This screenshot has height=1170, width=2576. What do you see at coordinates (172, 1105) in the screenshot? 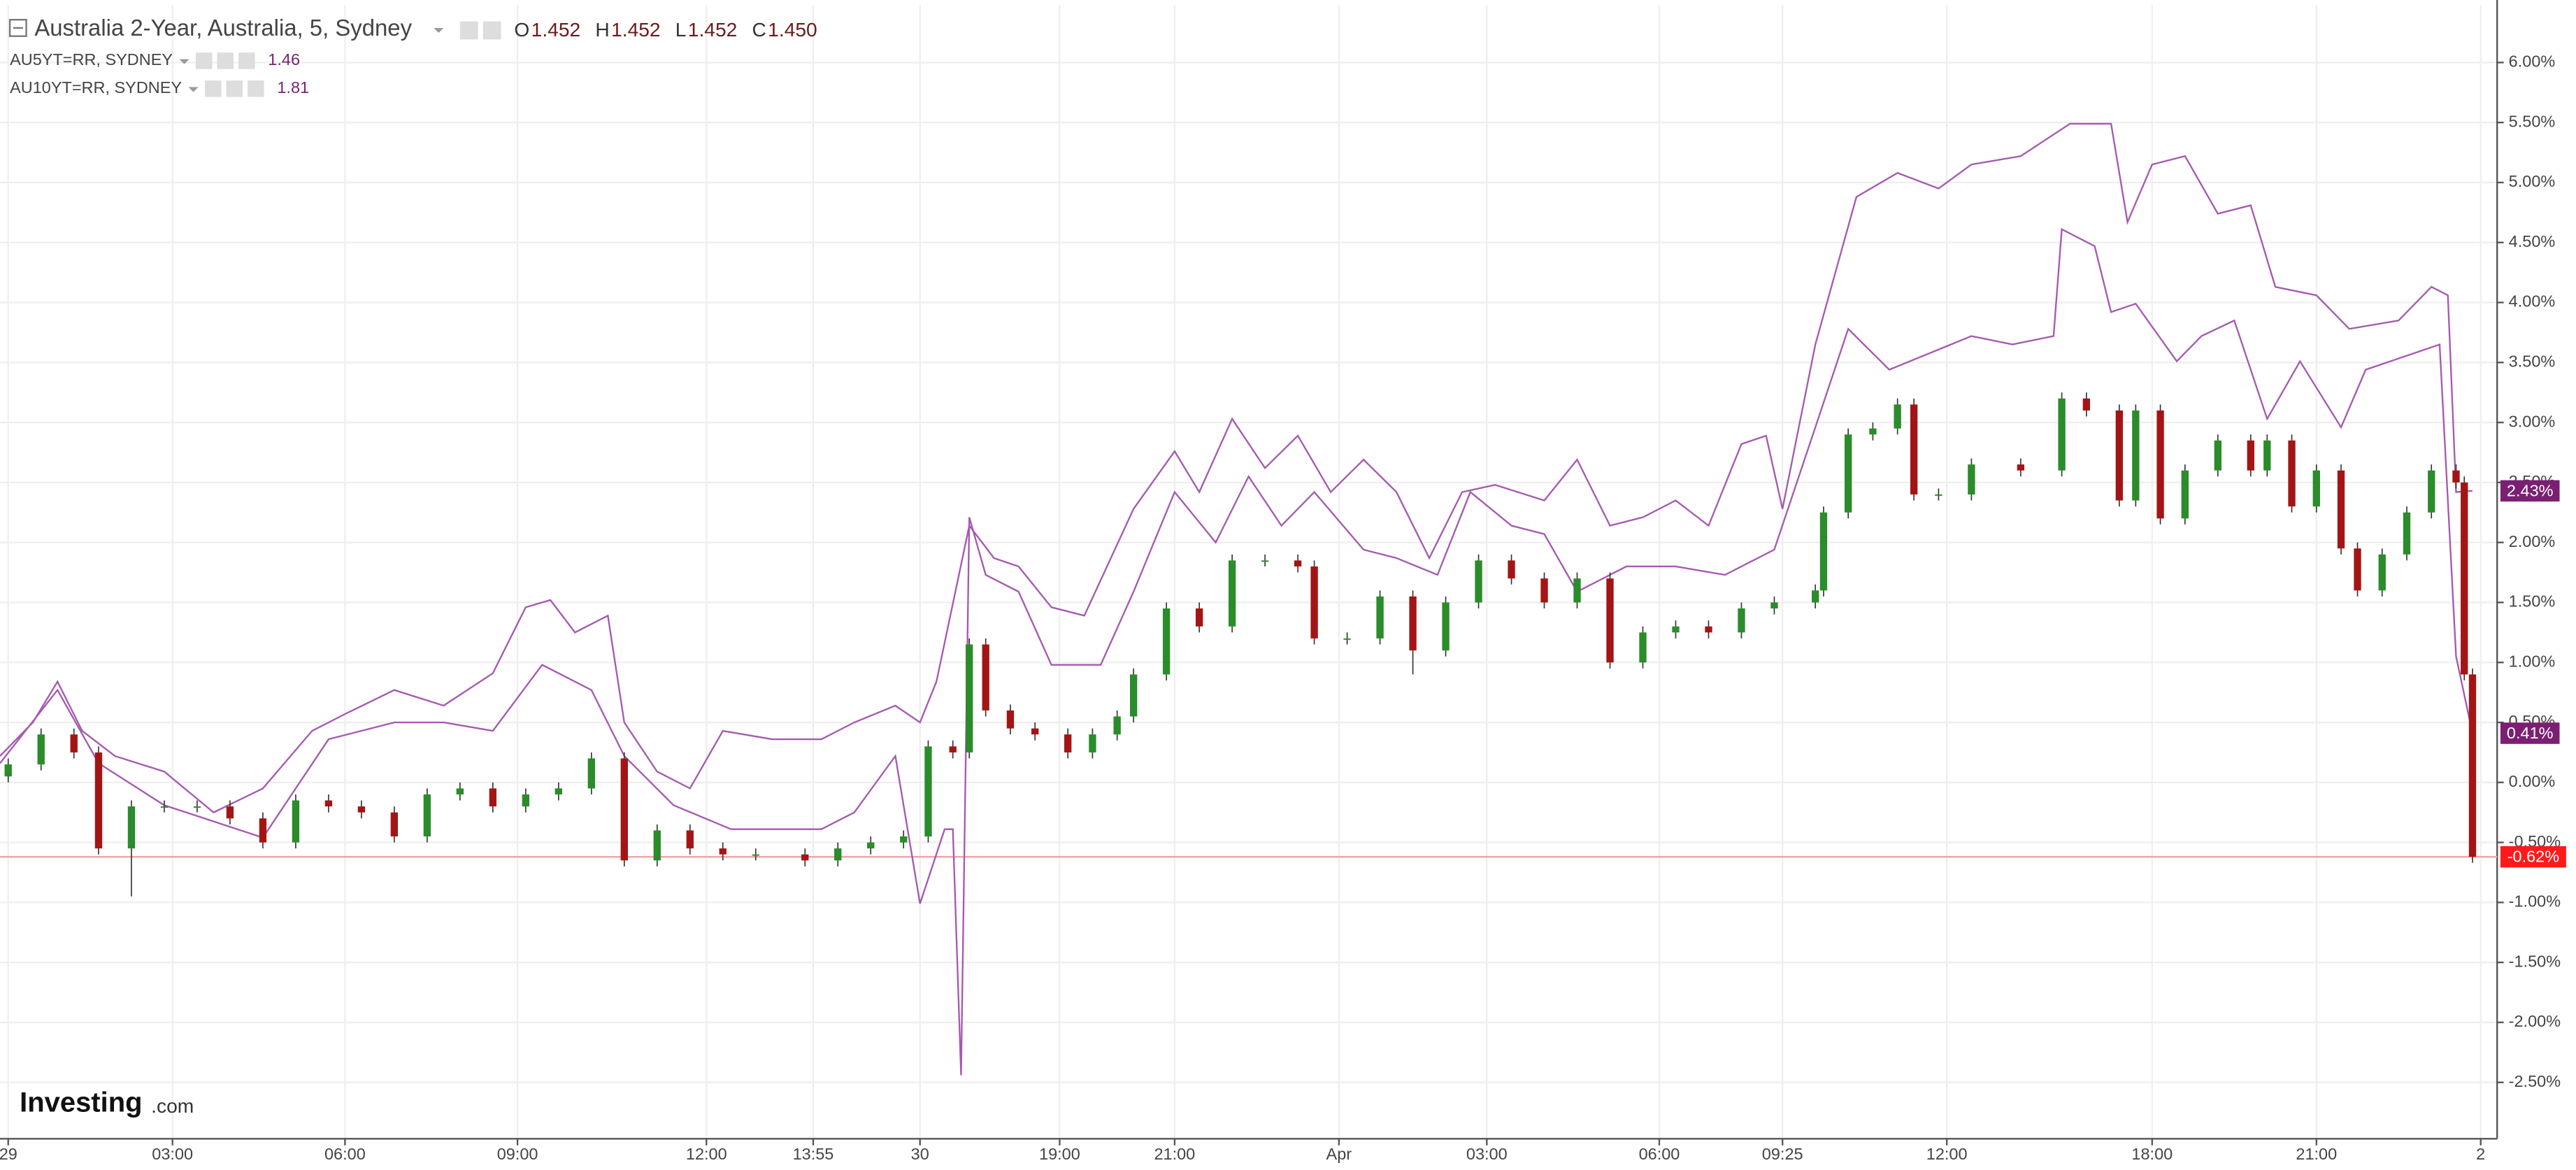
I see `logo-suffix: .com` at bounding box center [172, 1105].